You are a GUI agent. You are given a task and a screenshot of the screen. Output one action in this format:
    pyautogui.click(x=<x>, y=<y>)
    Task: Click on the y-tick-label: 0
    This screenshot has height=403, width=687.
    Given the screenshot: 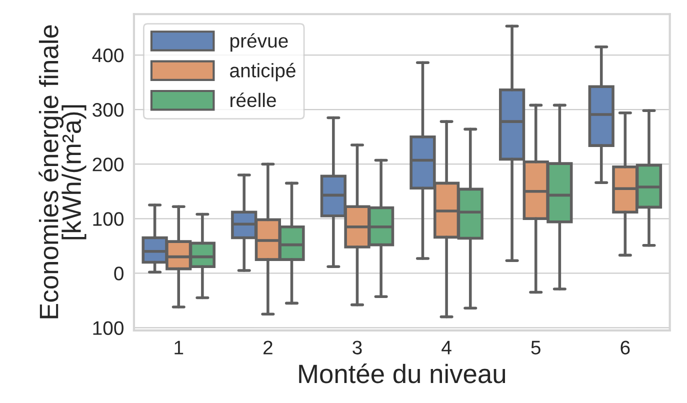 What is the action you would take?
    pyautogui.click(x=119, y=273)
    